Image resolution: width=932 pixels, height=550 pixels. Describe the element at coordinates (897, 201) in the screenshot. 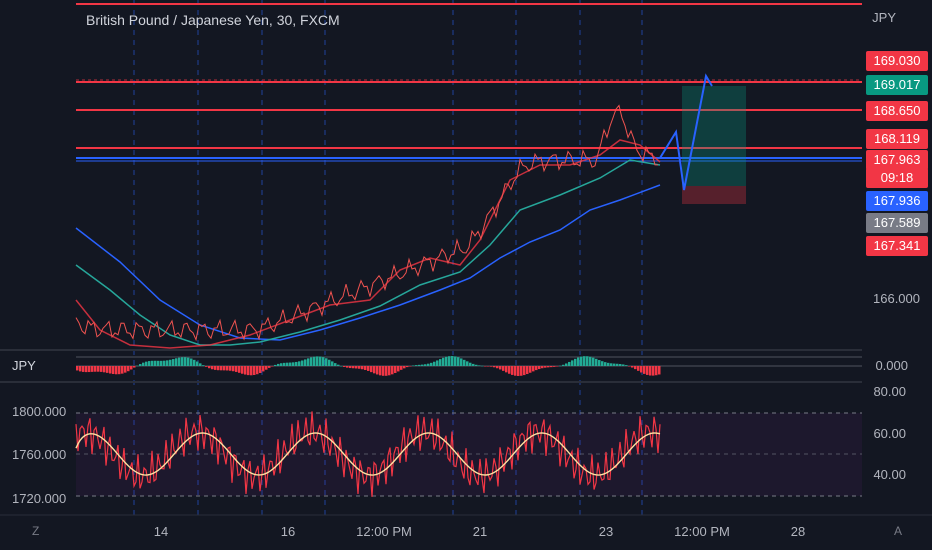

I see `price-tag-167936: 167.936` at that location.